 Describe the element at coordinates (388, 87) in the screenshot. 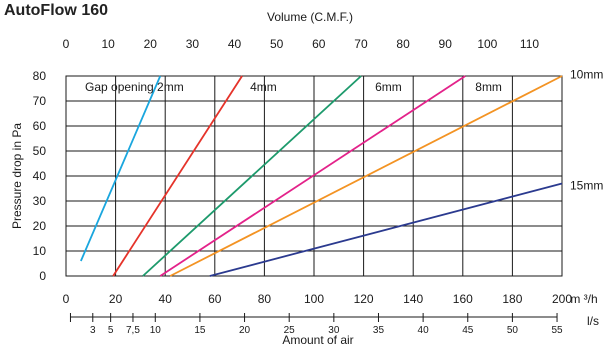

I see `series-label: 6mm` at that location.